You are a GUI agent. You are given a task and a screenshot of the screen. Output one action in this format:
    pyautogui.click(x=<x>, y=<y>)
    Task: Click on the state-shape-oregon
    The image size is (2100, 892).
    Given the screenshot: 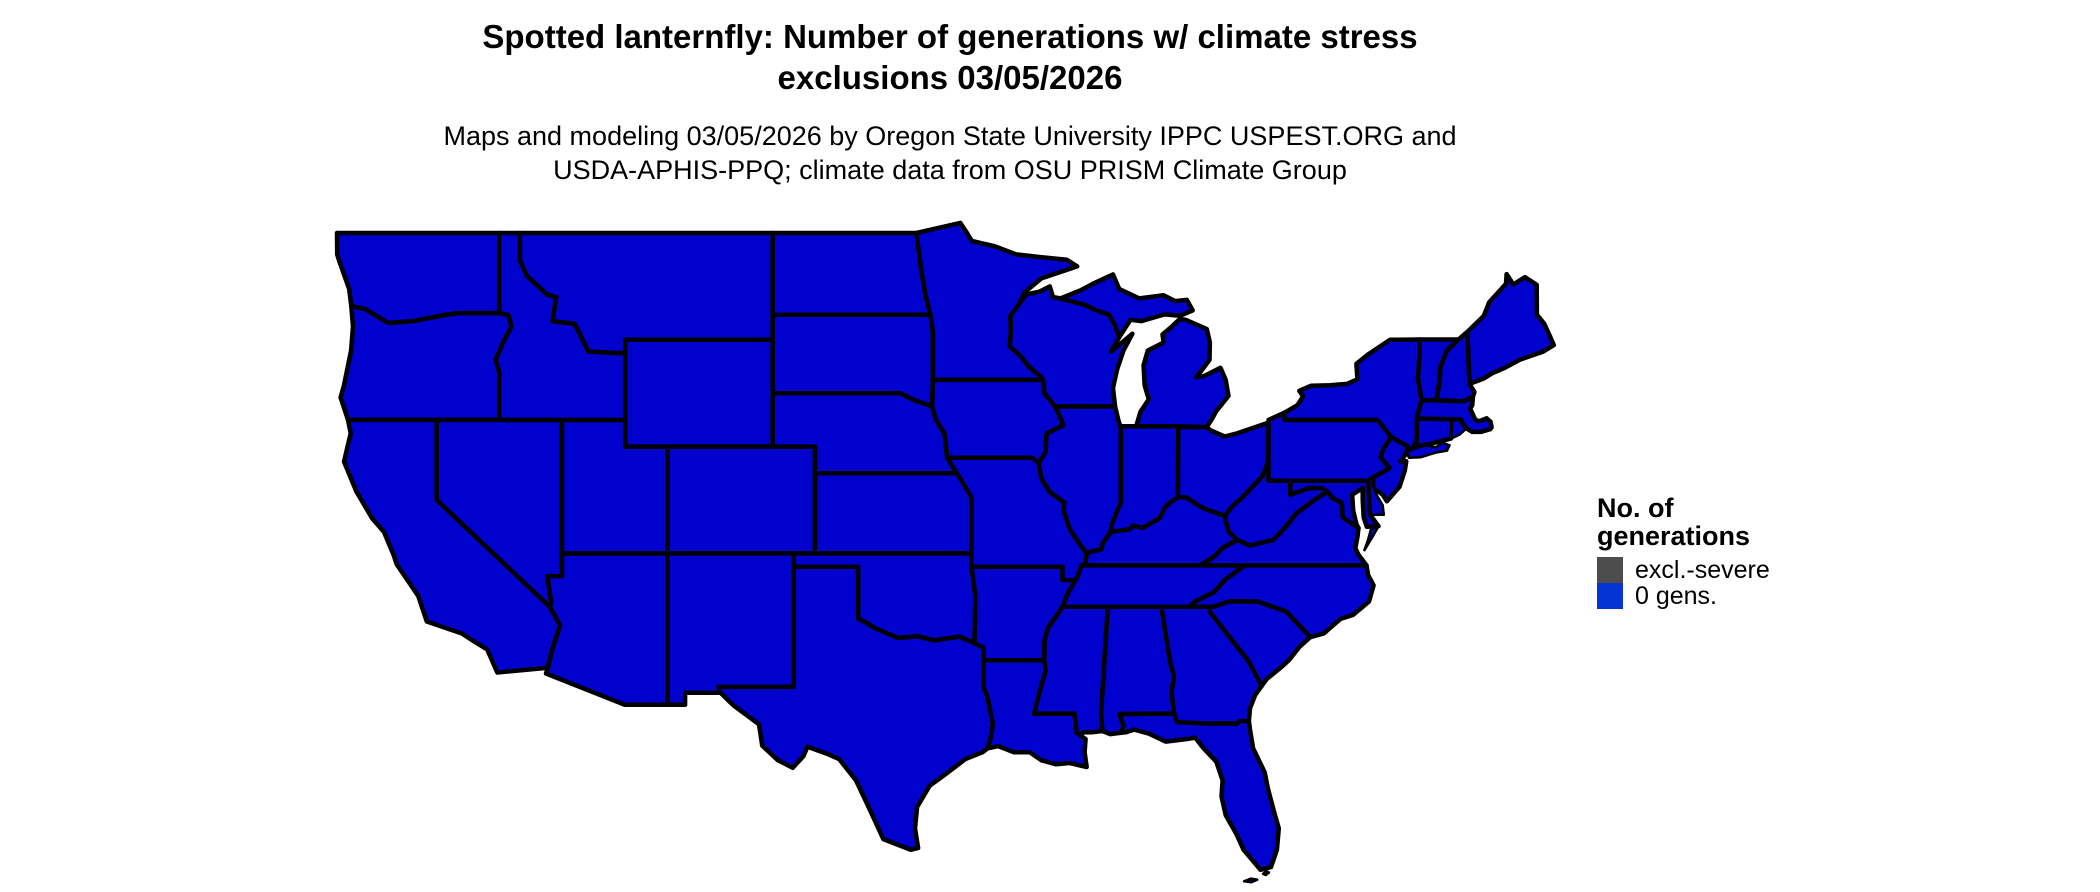 What is the action you would take?
    pyautogui.click(x=426, y=363)
    